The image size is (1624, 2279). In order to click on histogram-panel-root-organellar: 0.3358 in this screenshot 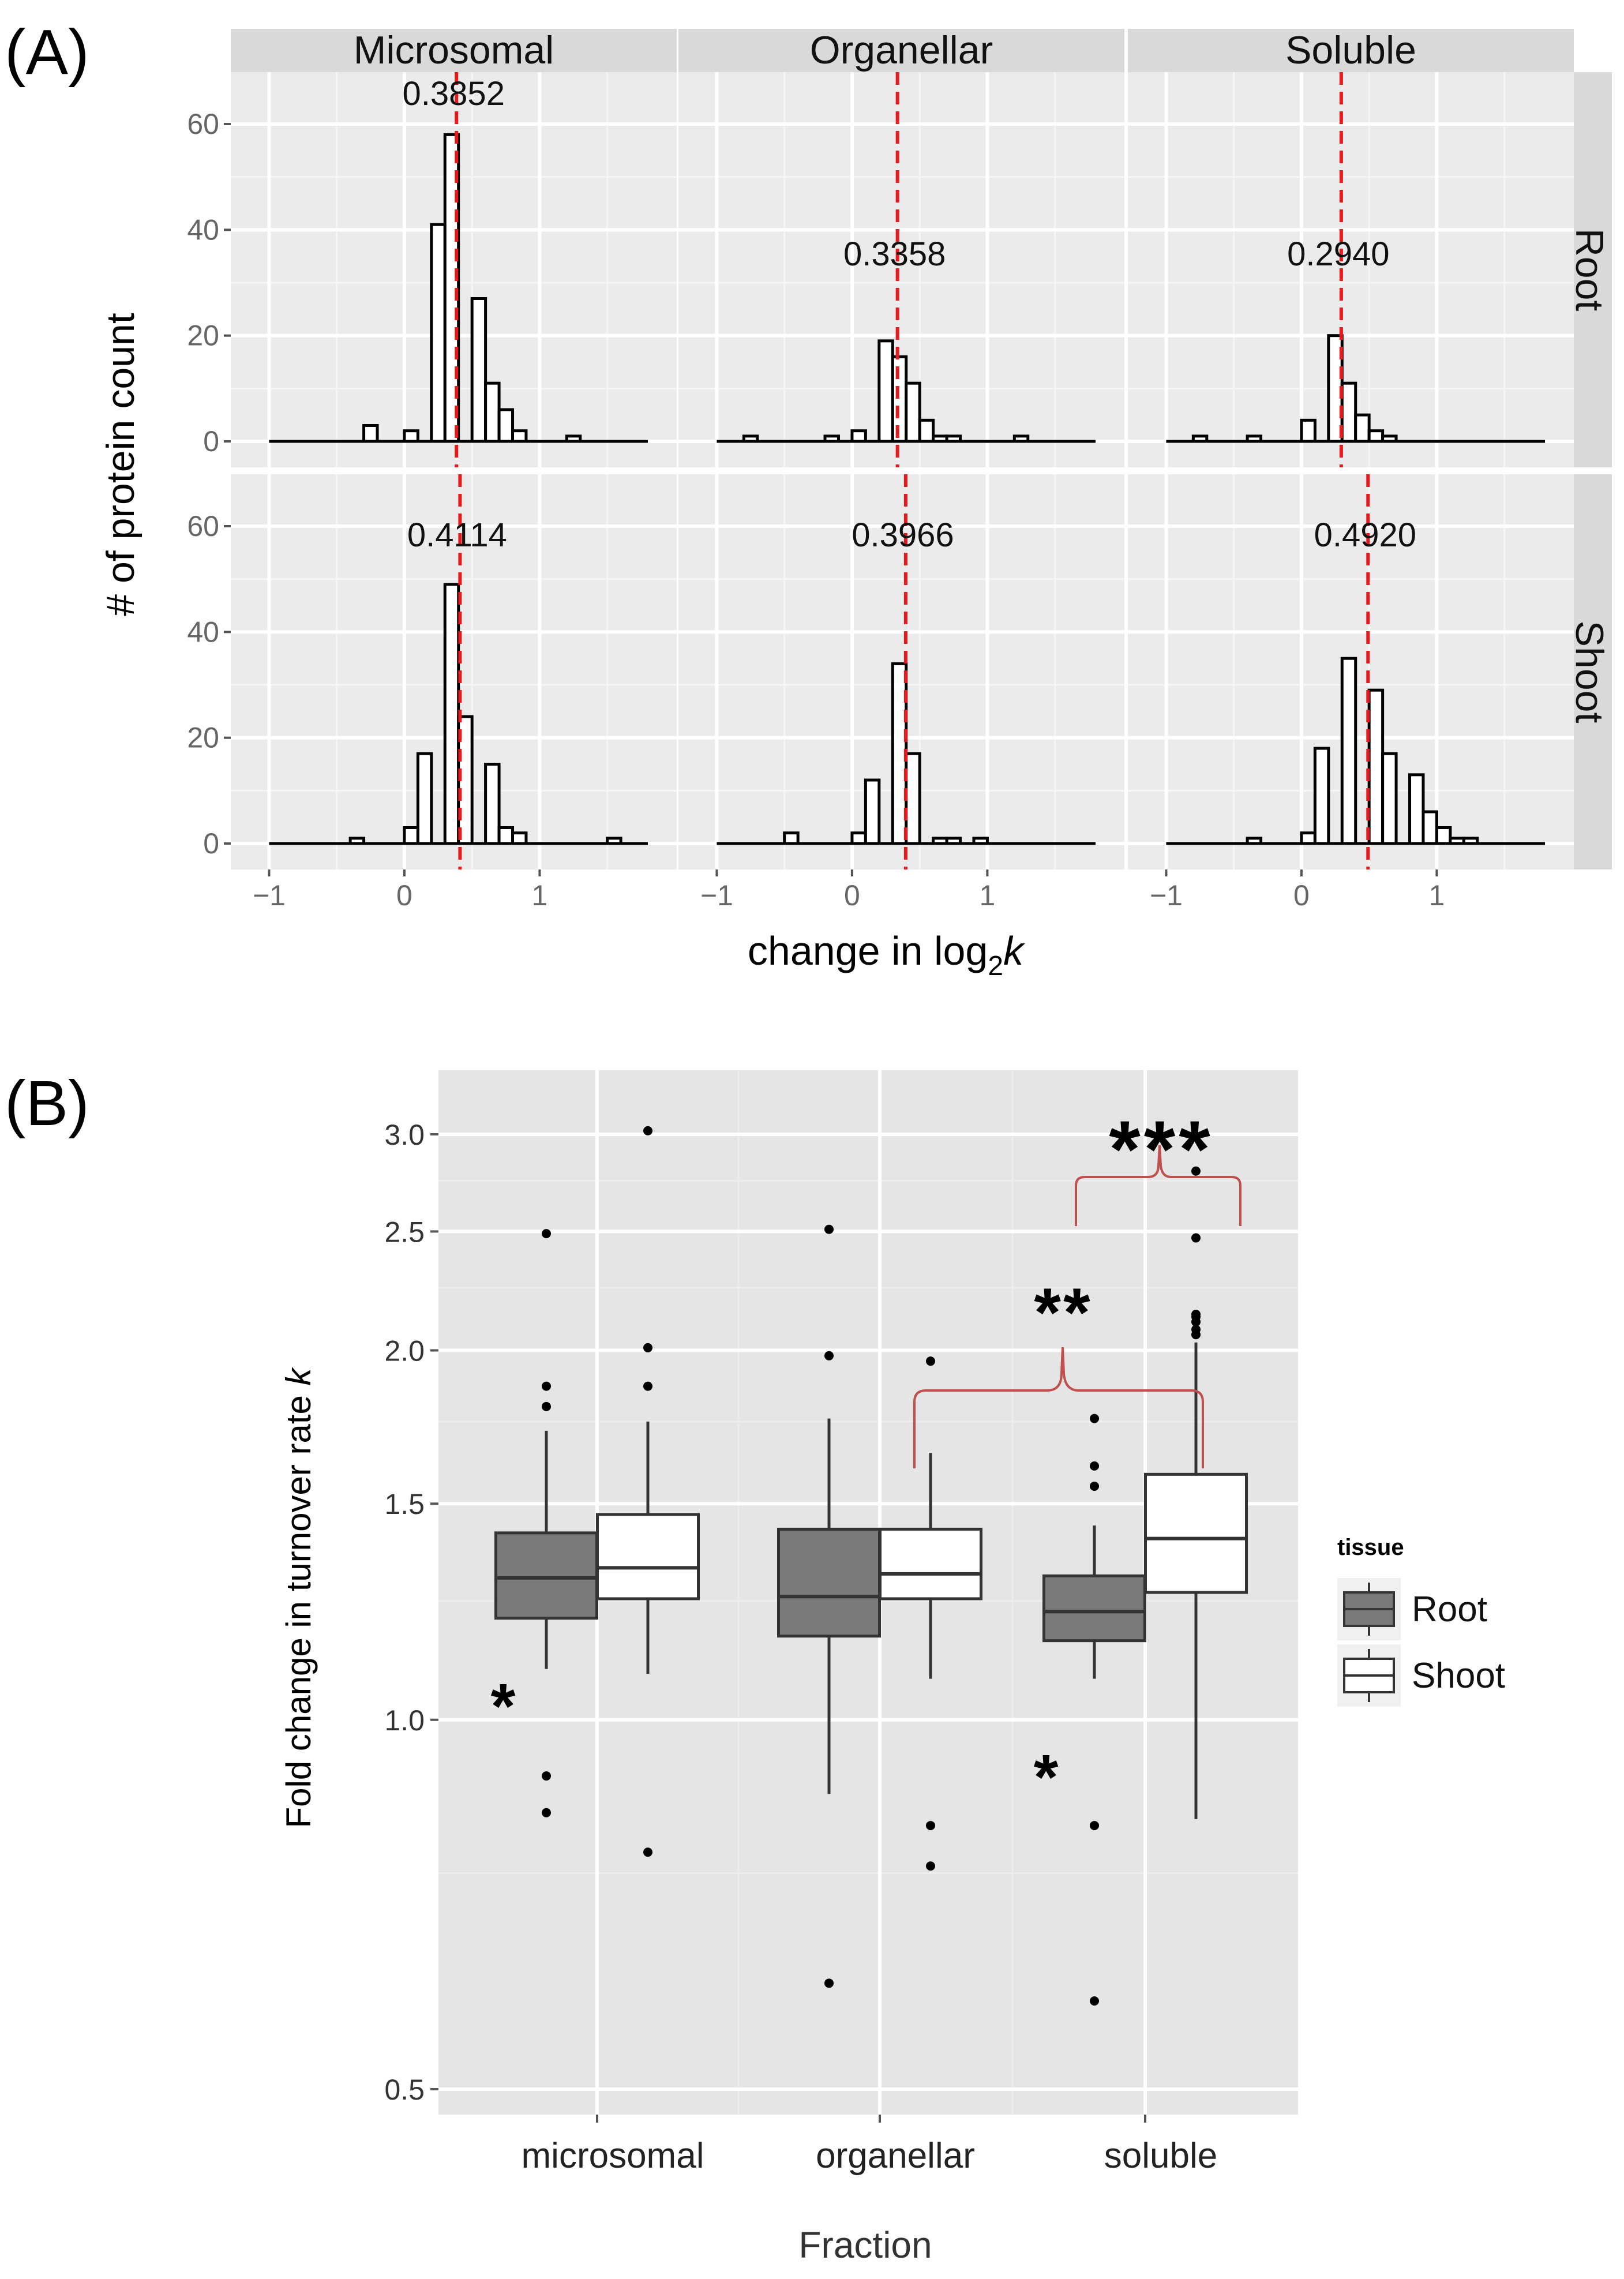, I will do `click(901, 269)`.